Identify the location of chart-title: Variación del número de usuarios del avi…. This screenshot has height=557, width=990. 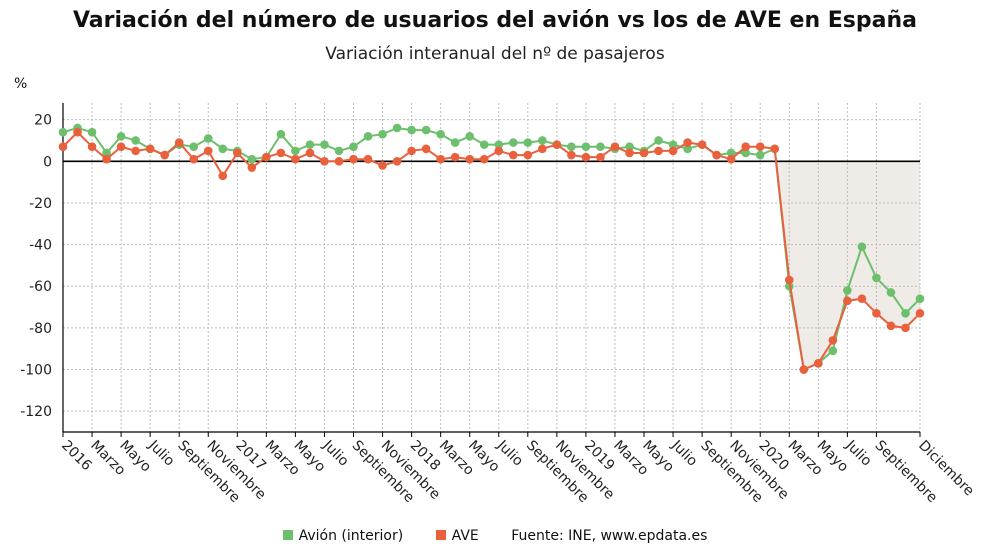
(494, 20).